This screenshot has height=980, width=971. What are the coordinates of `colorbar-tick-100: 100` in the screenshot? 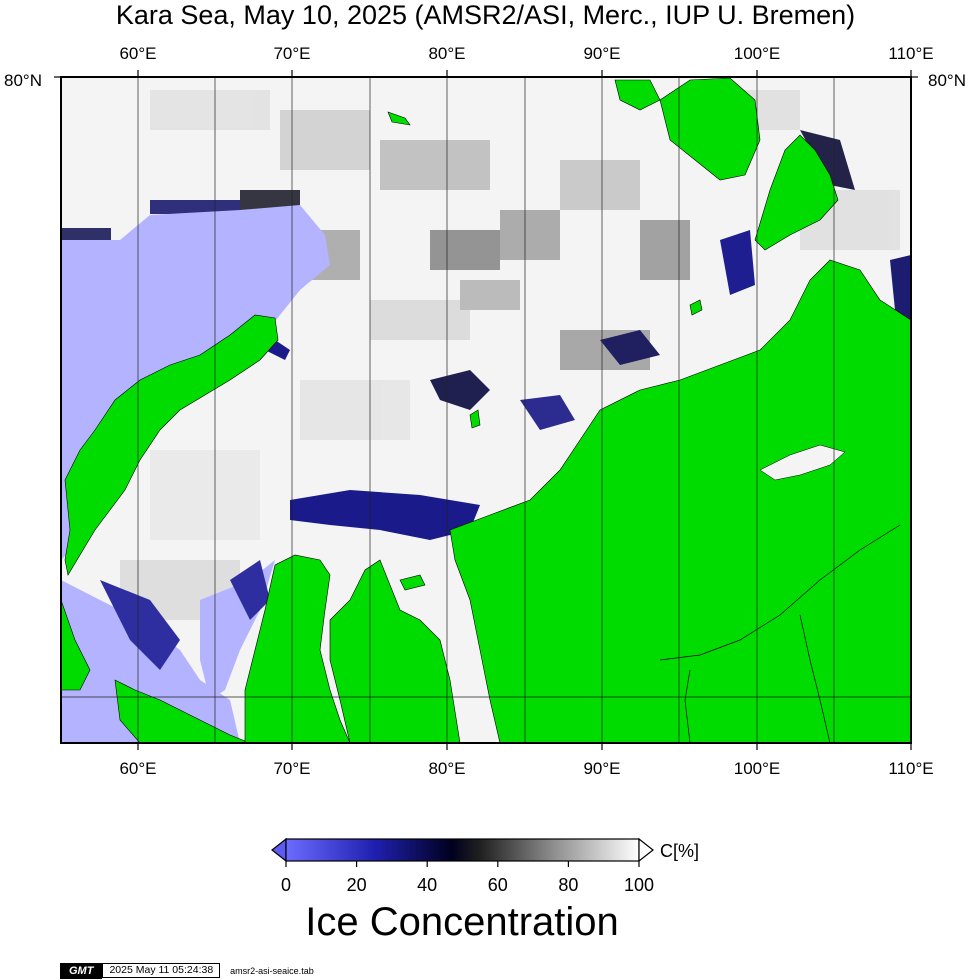 It's located at (639, 885).